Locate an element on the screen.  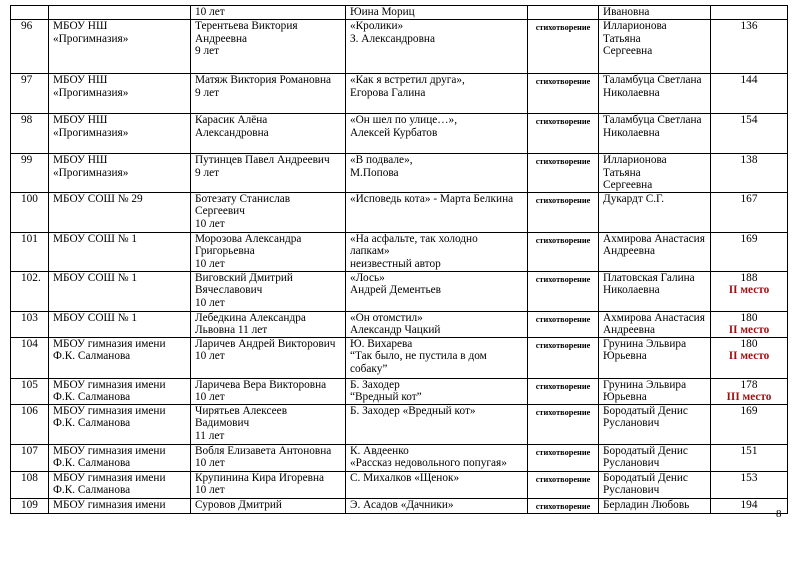
name-cell: Матяж Виктория Романовна 9 лет is located at coordinates (268, 93).